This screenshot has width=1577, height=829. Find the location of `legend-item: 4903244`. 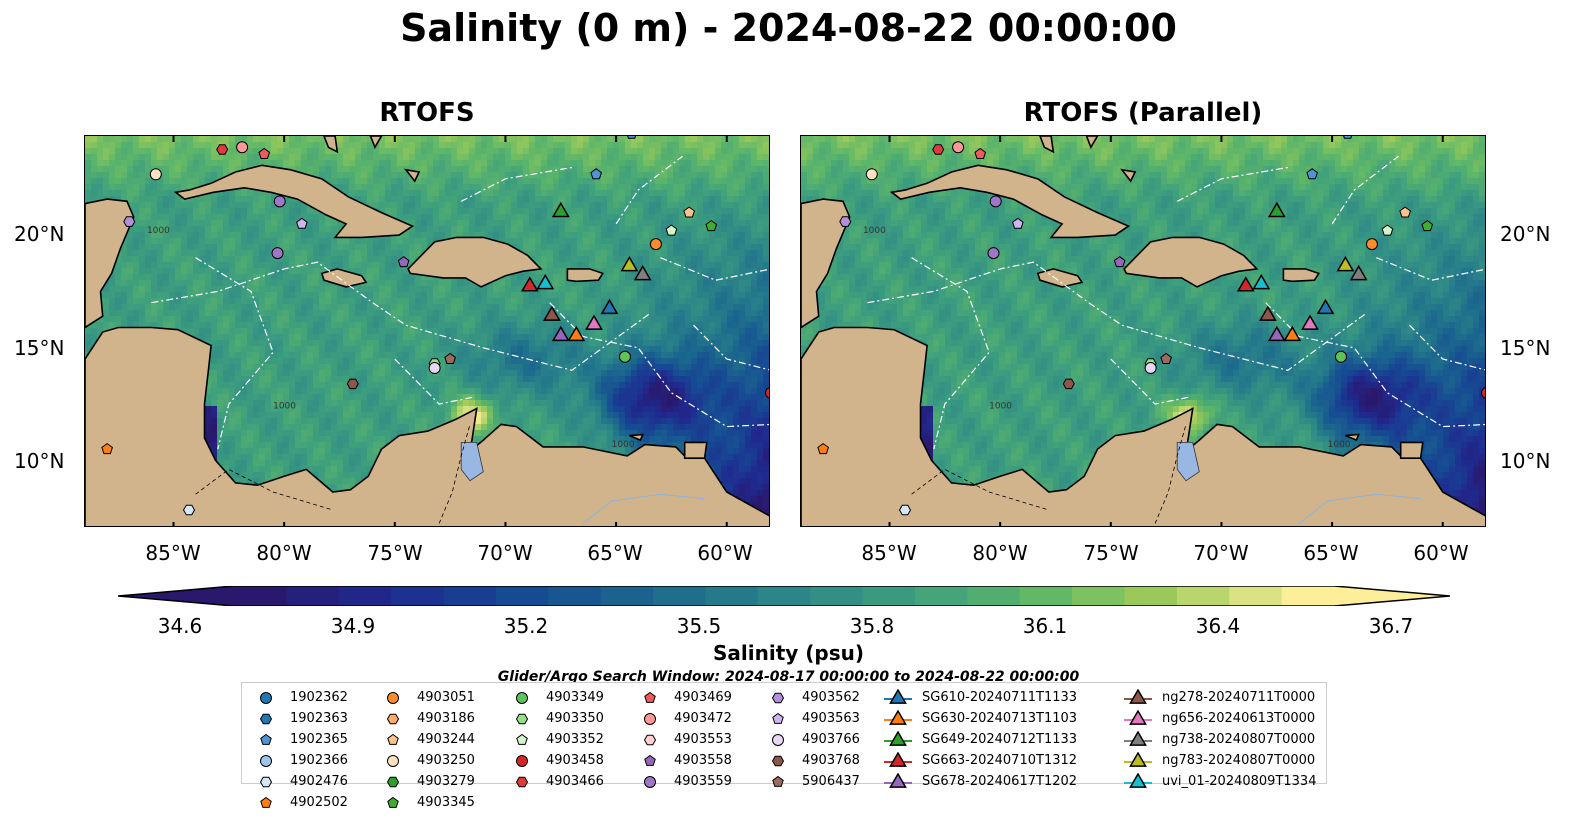

legend-item: 4903244 is located at coordinates (426, 739).